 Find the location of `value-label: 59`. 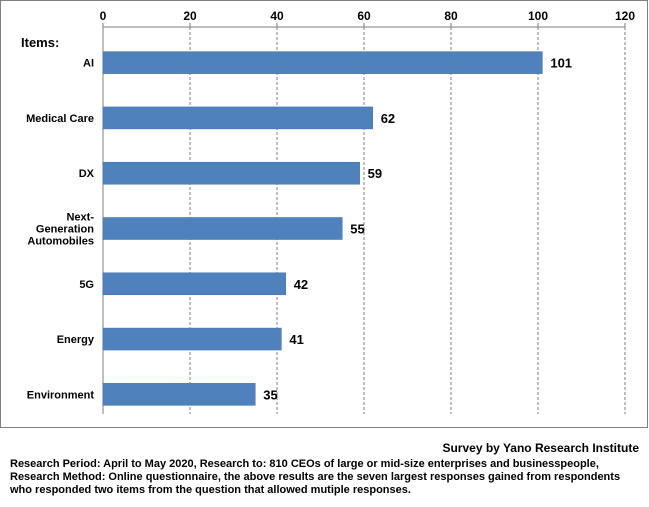

value-label: 59 is located at coordinates (375, 173).